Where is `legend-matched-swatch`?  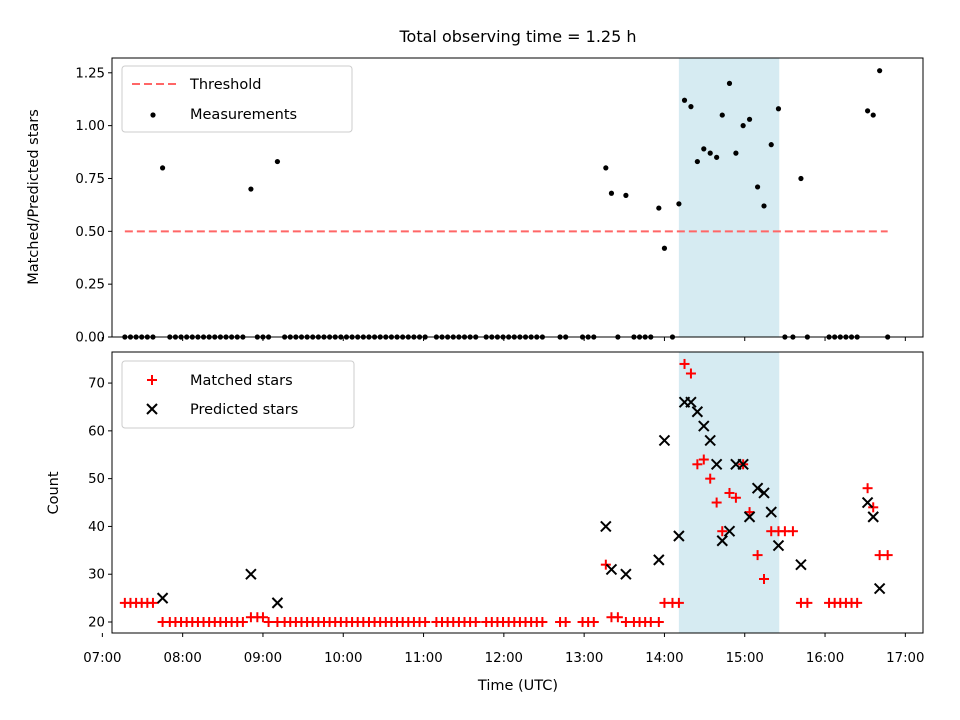 legend-matched-swatch is located at coordinates (152, 380).